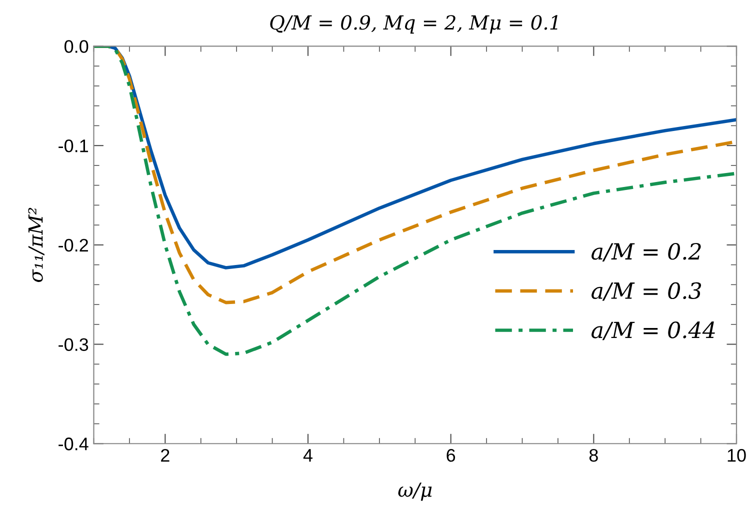 This screenshot has width=750, height=525. Describe the element at coordinates (73, 145) in the screenshot. I see `y-tick-label: -0.1` at that location.